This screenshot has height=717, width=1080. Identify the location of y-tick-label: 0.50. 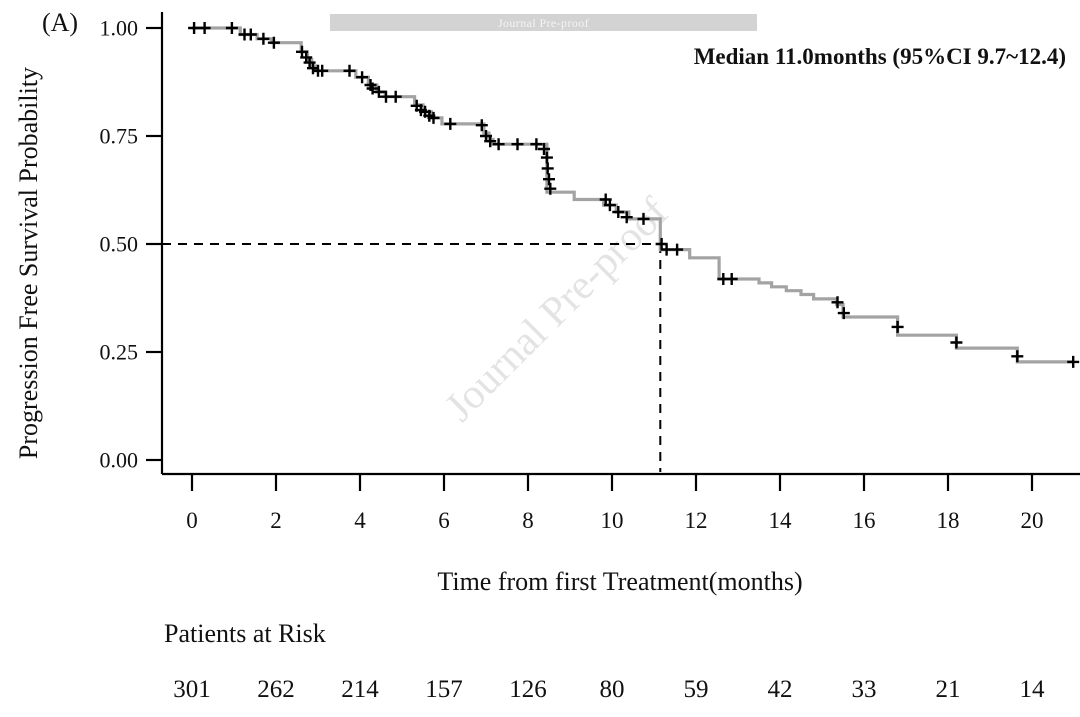
(119, 244).